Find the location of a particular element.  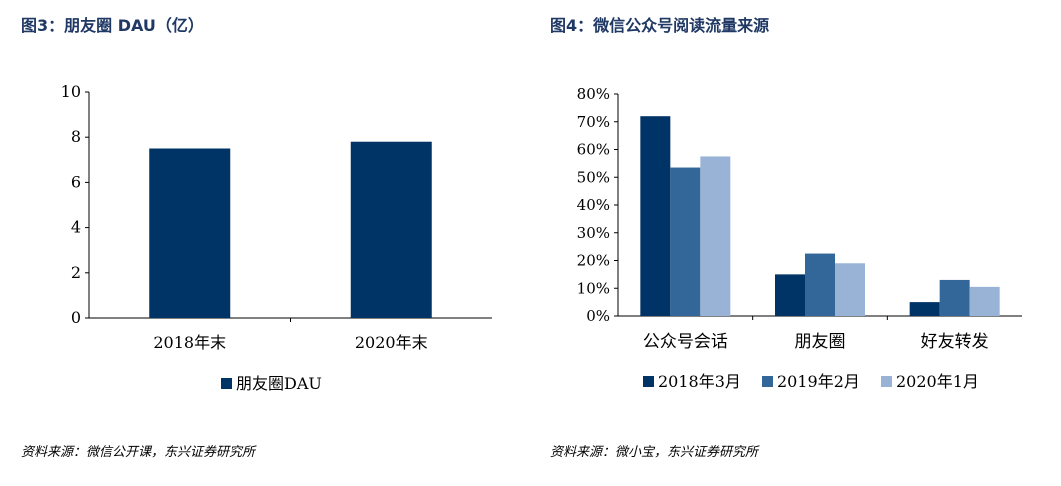

x-category-label: 好友转发 is located at coordinates (955, 342).